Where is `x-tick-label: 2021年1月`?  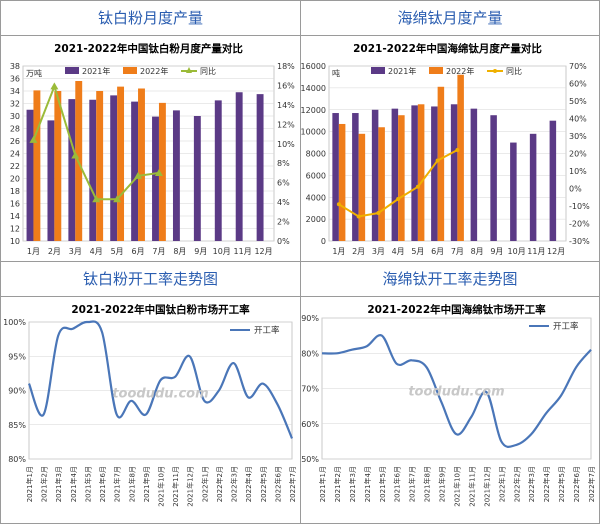 x-tick-label: 2021年1月 is located at coordinates (322, 484).